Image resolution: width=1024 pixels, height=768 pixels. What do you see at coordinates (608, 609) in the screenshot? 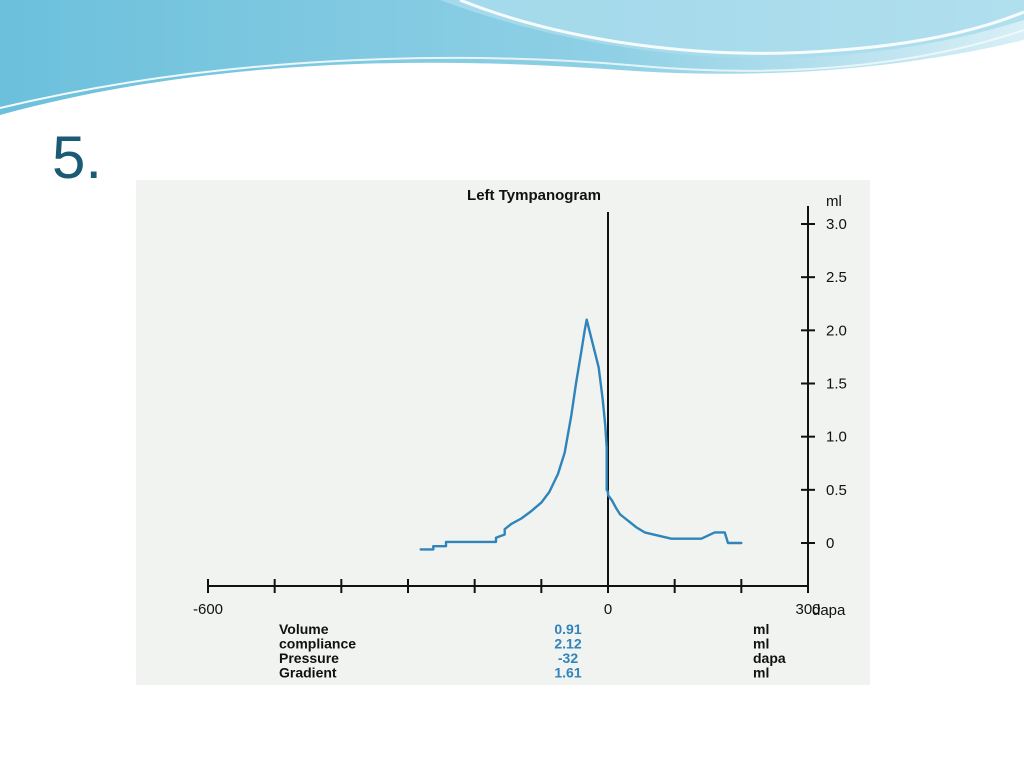
I see `x-tick-label: 0` at bounding box center [608, 609].